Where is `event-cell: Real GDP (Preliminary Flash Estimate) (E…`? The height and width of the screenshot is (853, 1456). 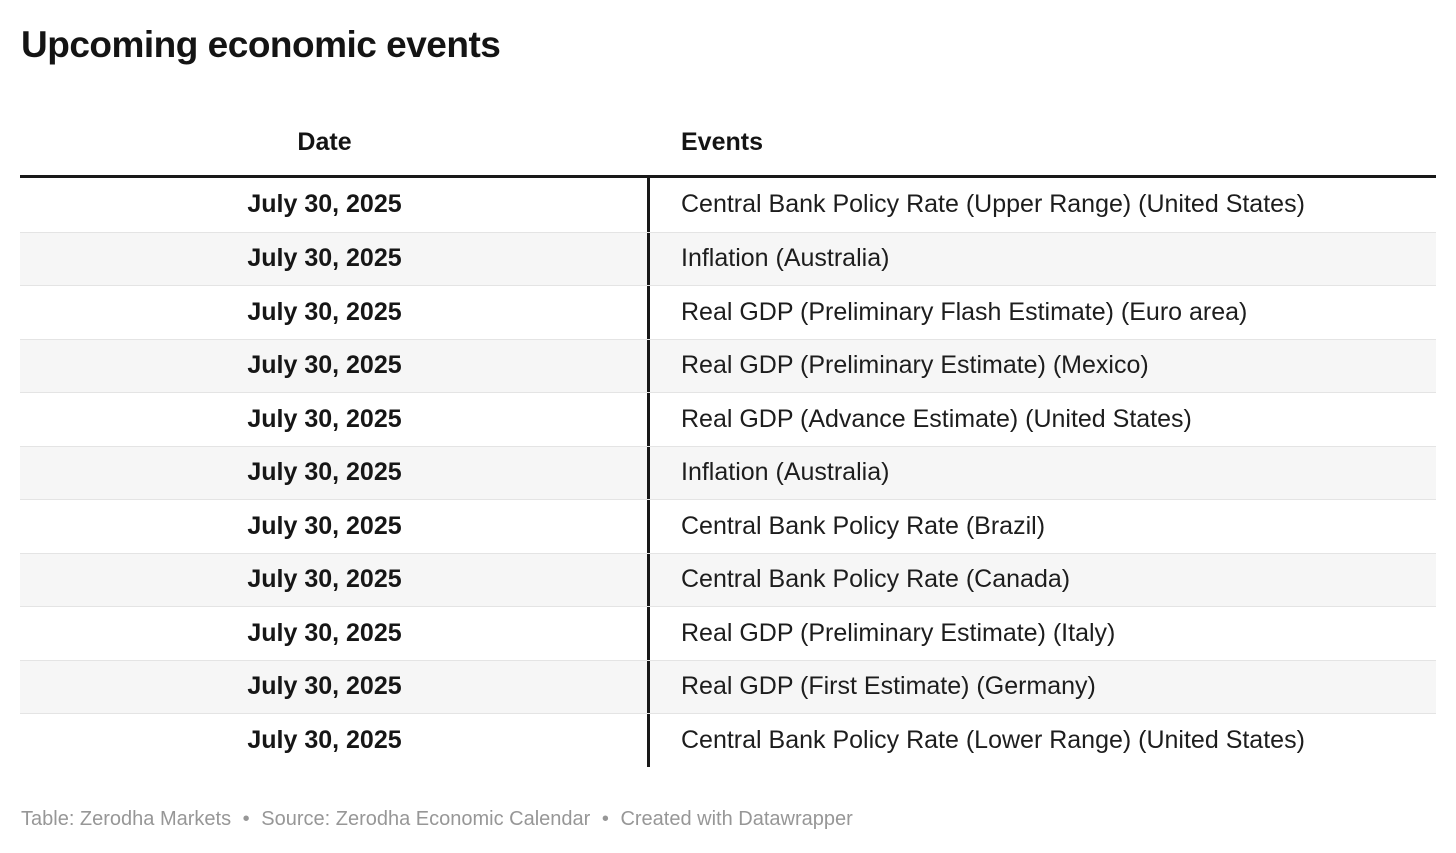
event-cell: Real GDP (Preliminary Flash Estimate) (E… is located at coordinates (1041, 312).